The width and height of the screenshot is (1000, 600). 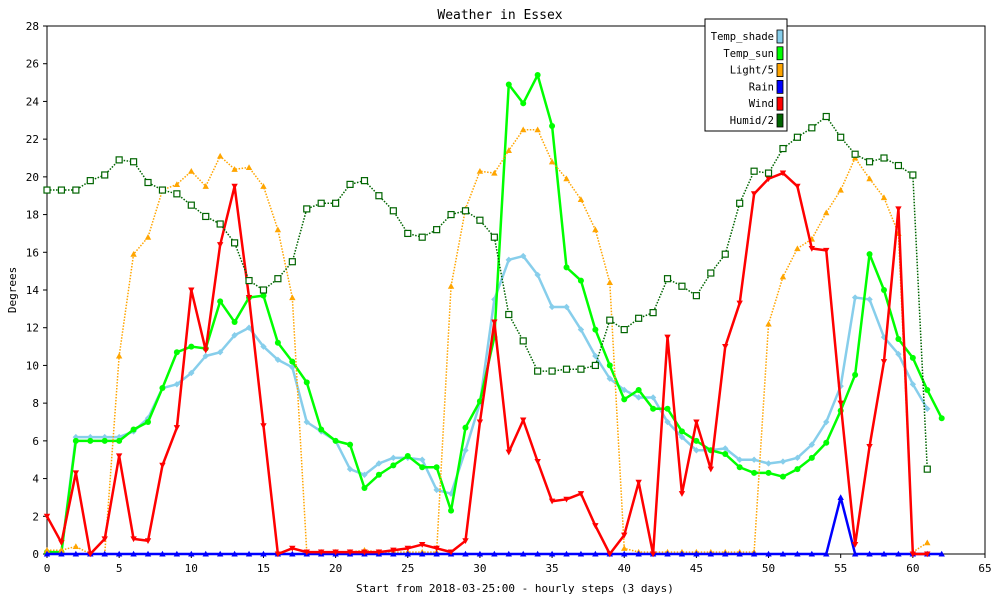 What do you see at coordinates (696, 568) in the screenshot?
I see `x-tick-label: 45` at bounding box center [696, 568].